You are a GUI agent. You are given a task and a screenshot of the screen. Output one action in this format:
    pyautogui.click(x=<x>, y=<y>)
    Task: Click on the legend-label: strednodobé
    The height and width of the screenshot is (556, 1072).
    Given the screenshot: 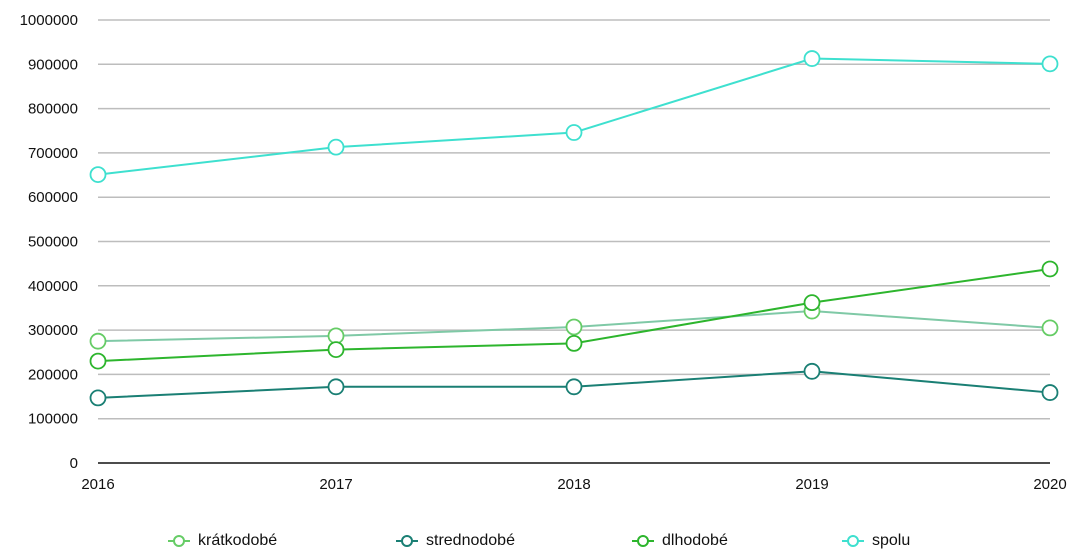 What is the action you would take?
    pyautogui.click(x=470, y=540)
    